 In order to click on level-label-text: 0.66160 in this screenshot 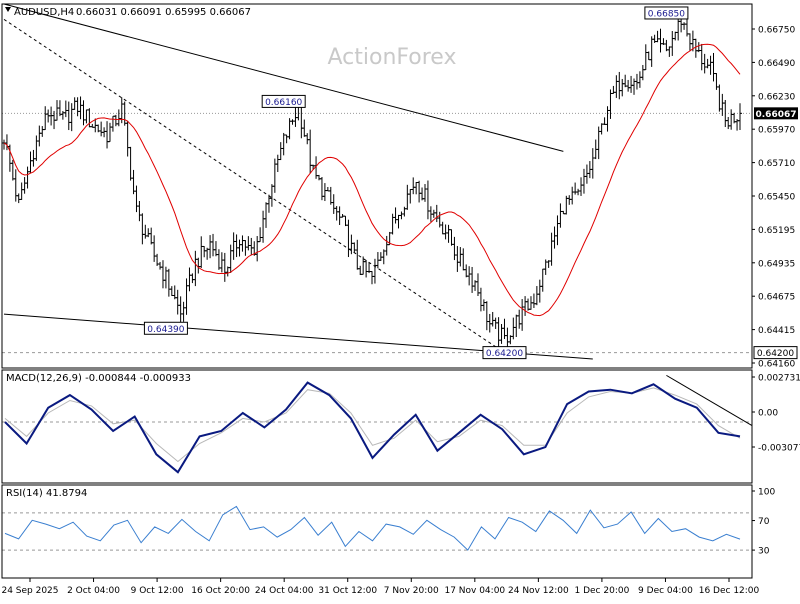, I will do `click(283, 103)`.